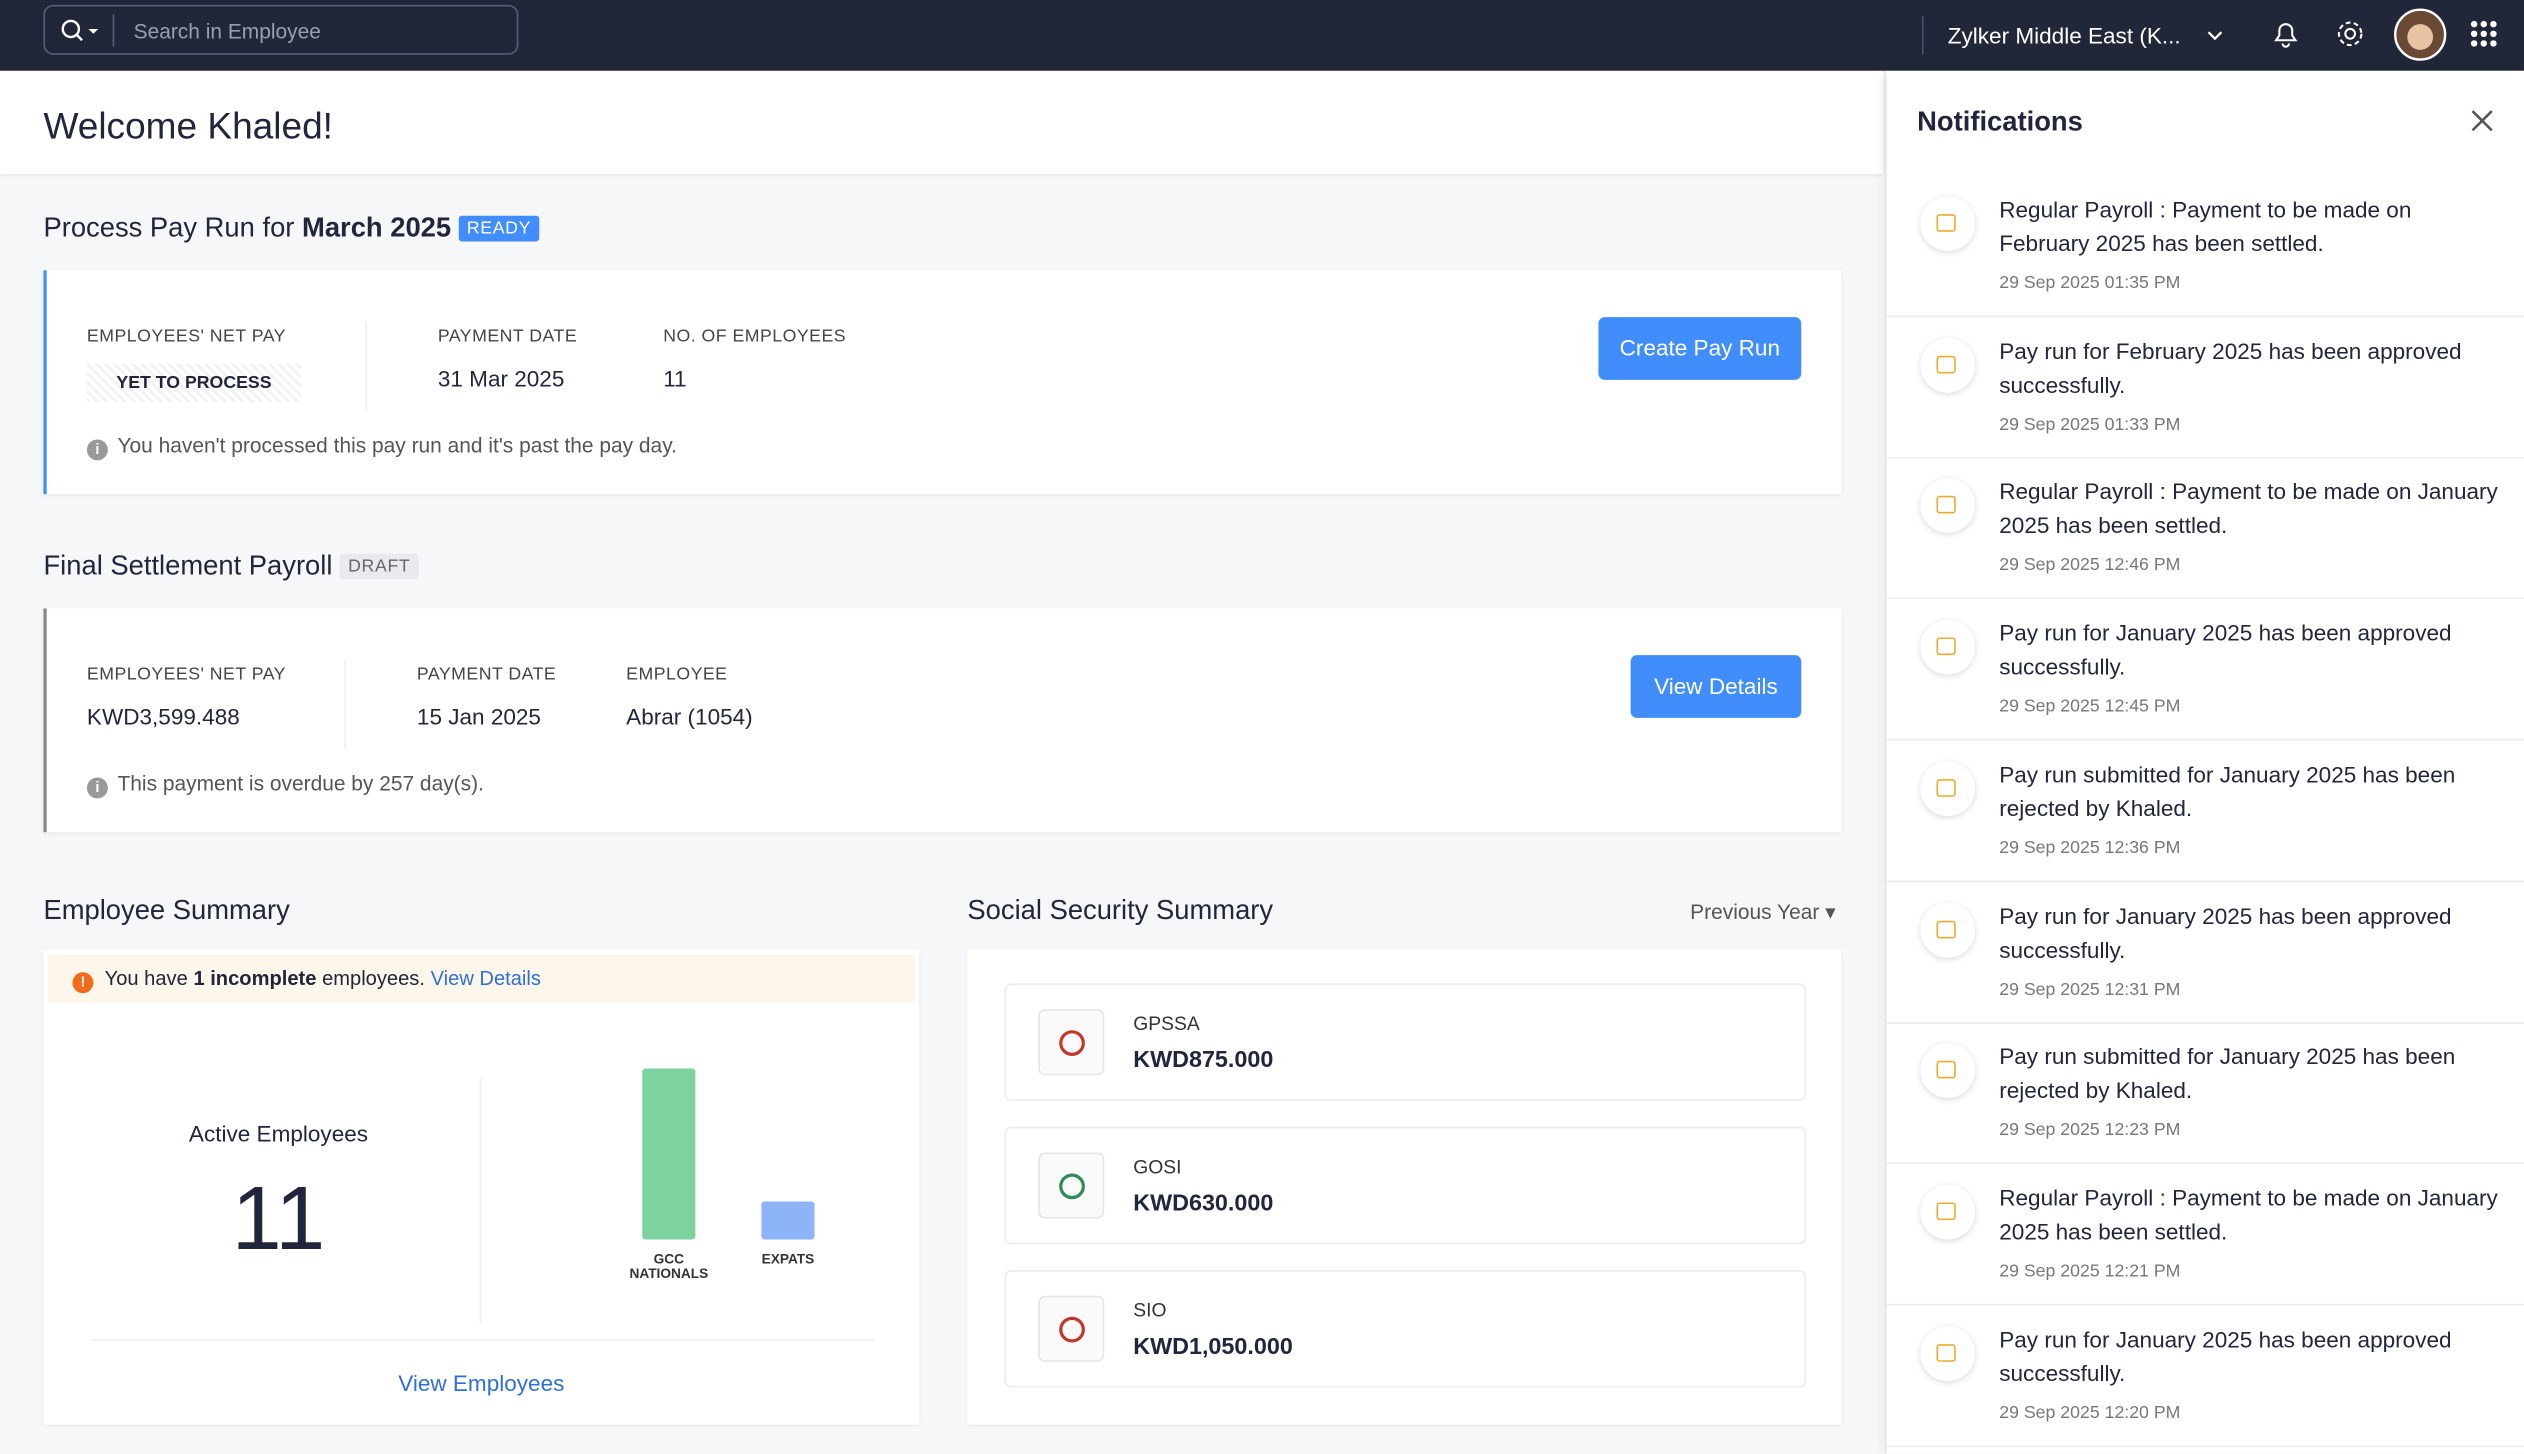  What do you see at coordinates (675, 378) in the screenshot?
I see `field-value: 11` at bounding box center [675, 378].